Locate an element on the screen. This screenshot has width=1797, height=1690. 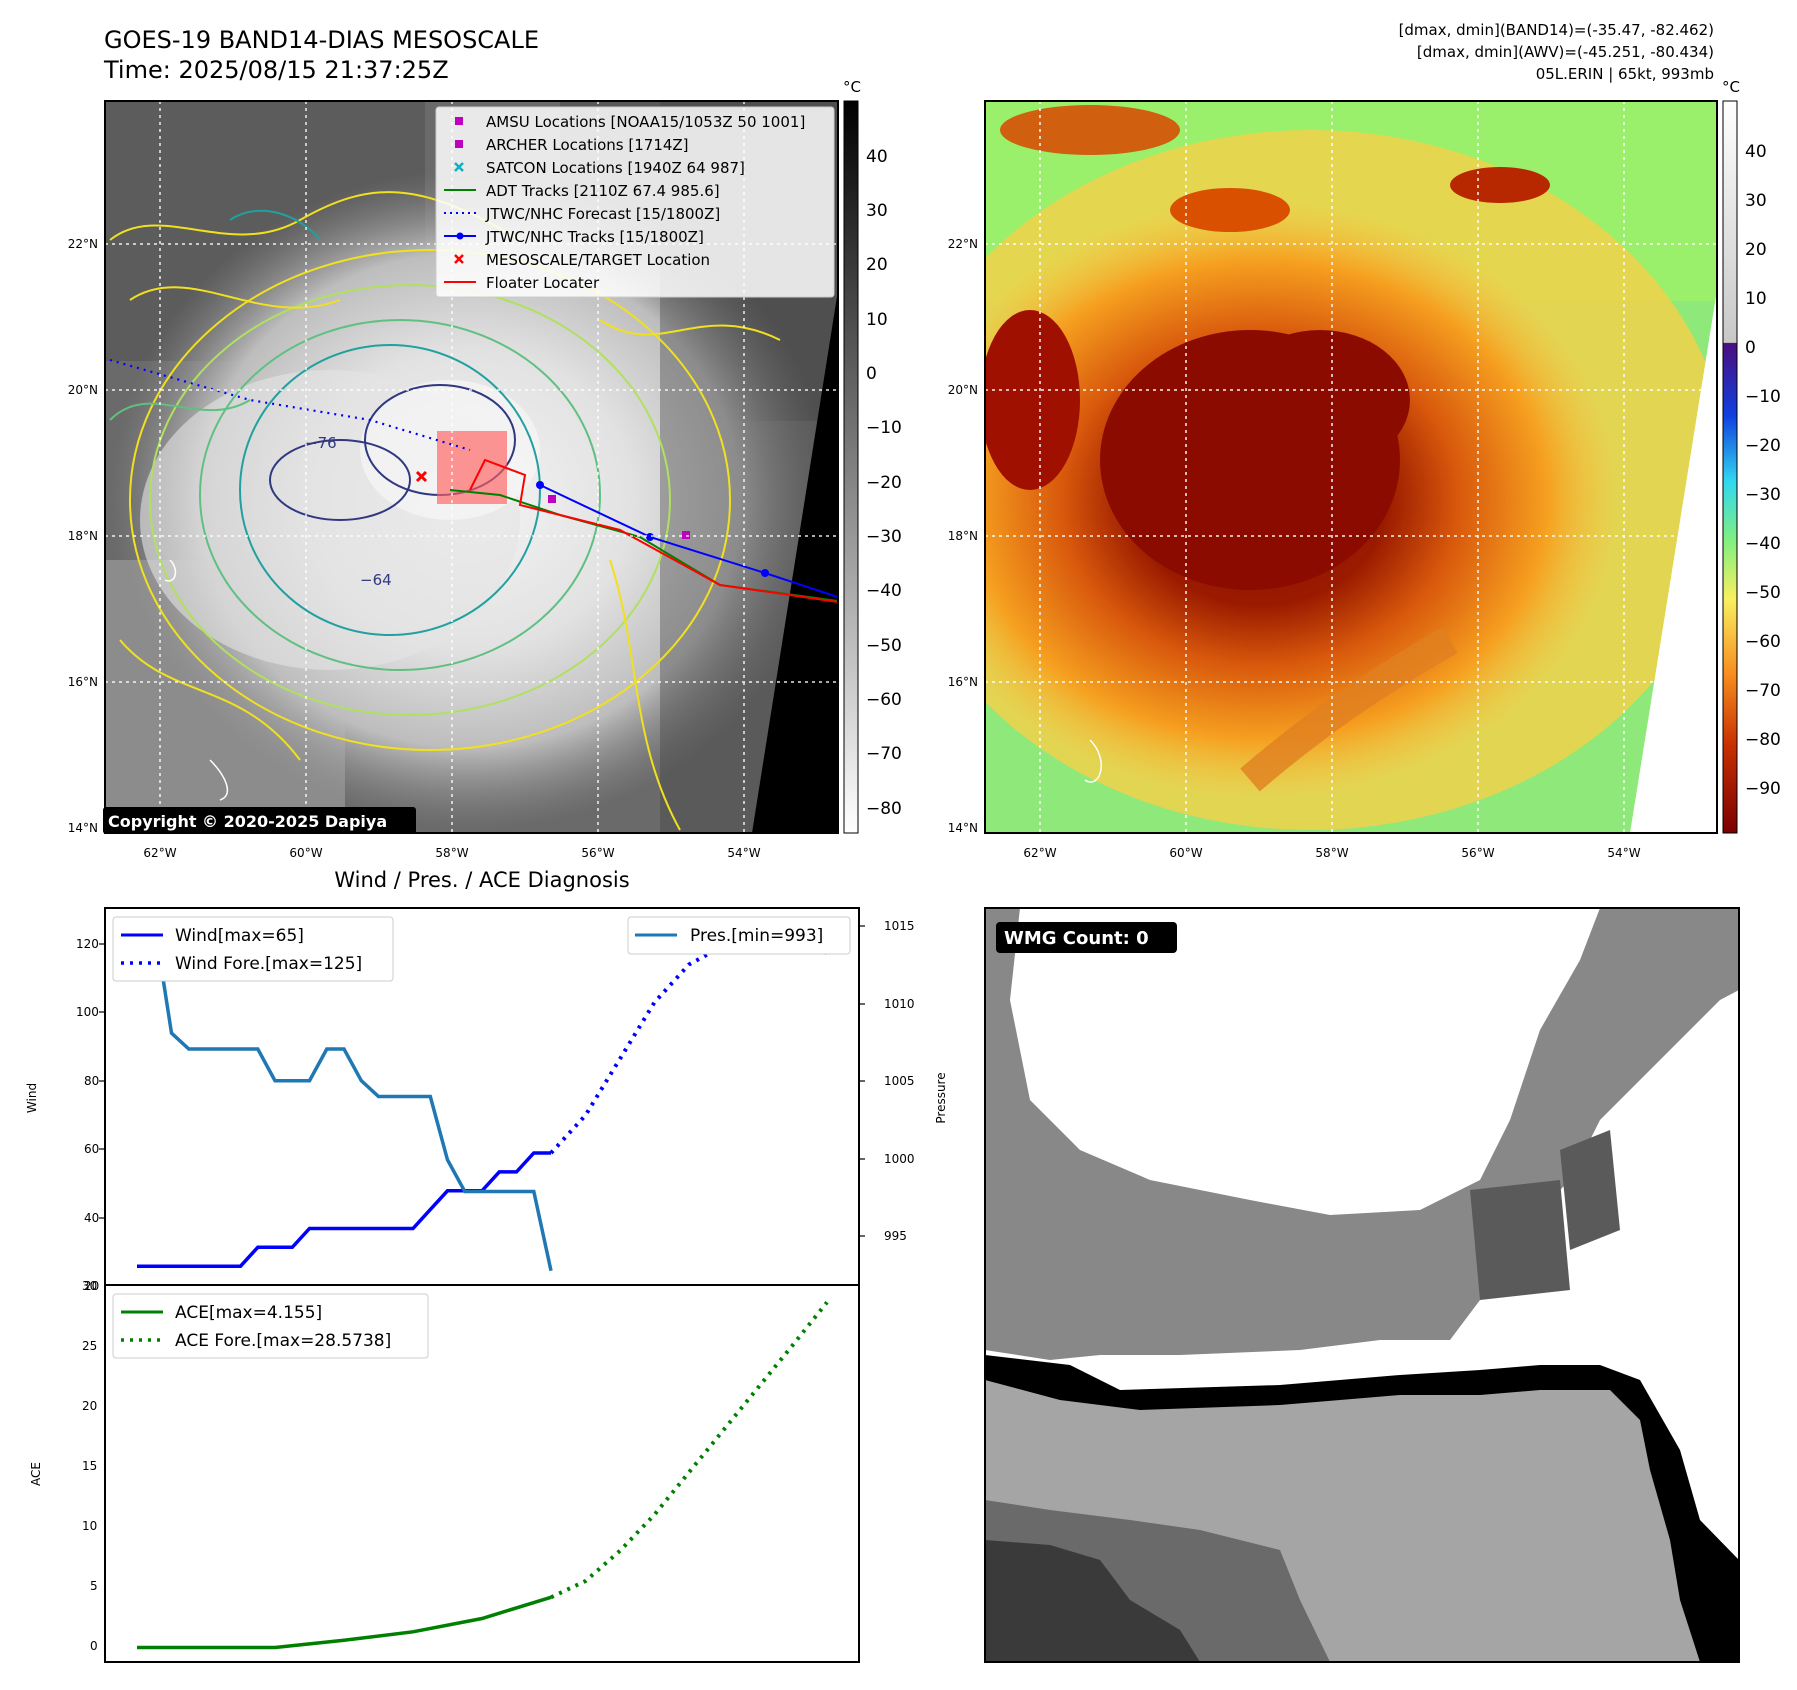
legend-label: Wind[max=65] is located at coordinates (239, 936).